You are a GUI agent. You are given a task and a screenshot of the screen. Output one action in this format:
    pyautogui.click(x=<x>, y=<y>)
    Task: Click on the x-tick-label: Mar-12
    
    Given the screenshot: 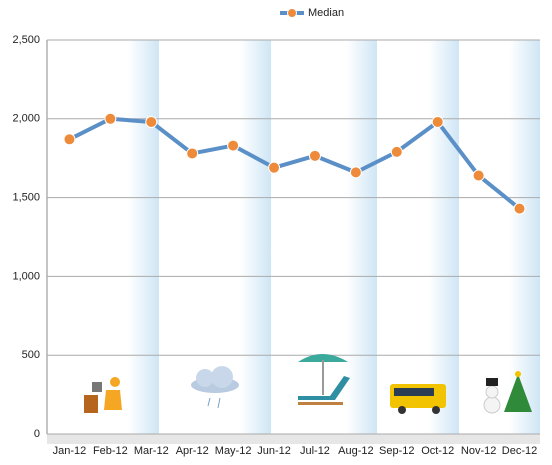 What is the action you would take?
    pyautogui.click(x=151, y=451)
    